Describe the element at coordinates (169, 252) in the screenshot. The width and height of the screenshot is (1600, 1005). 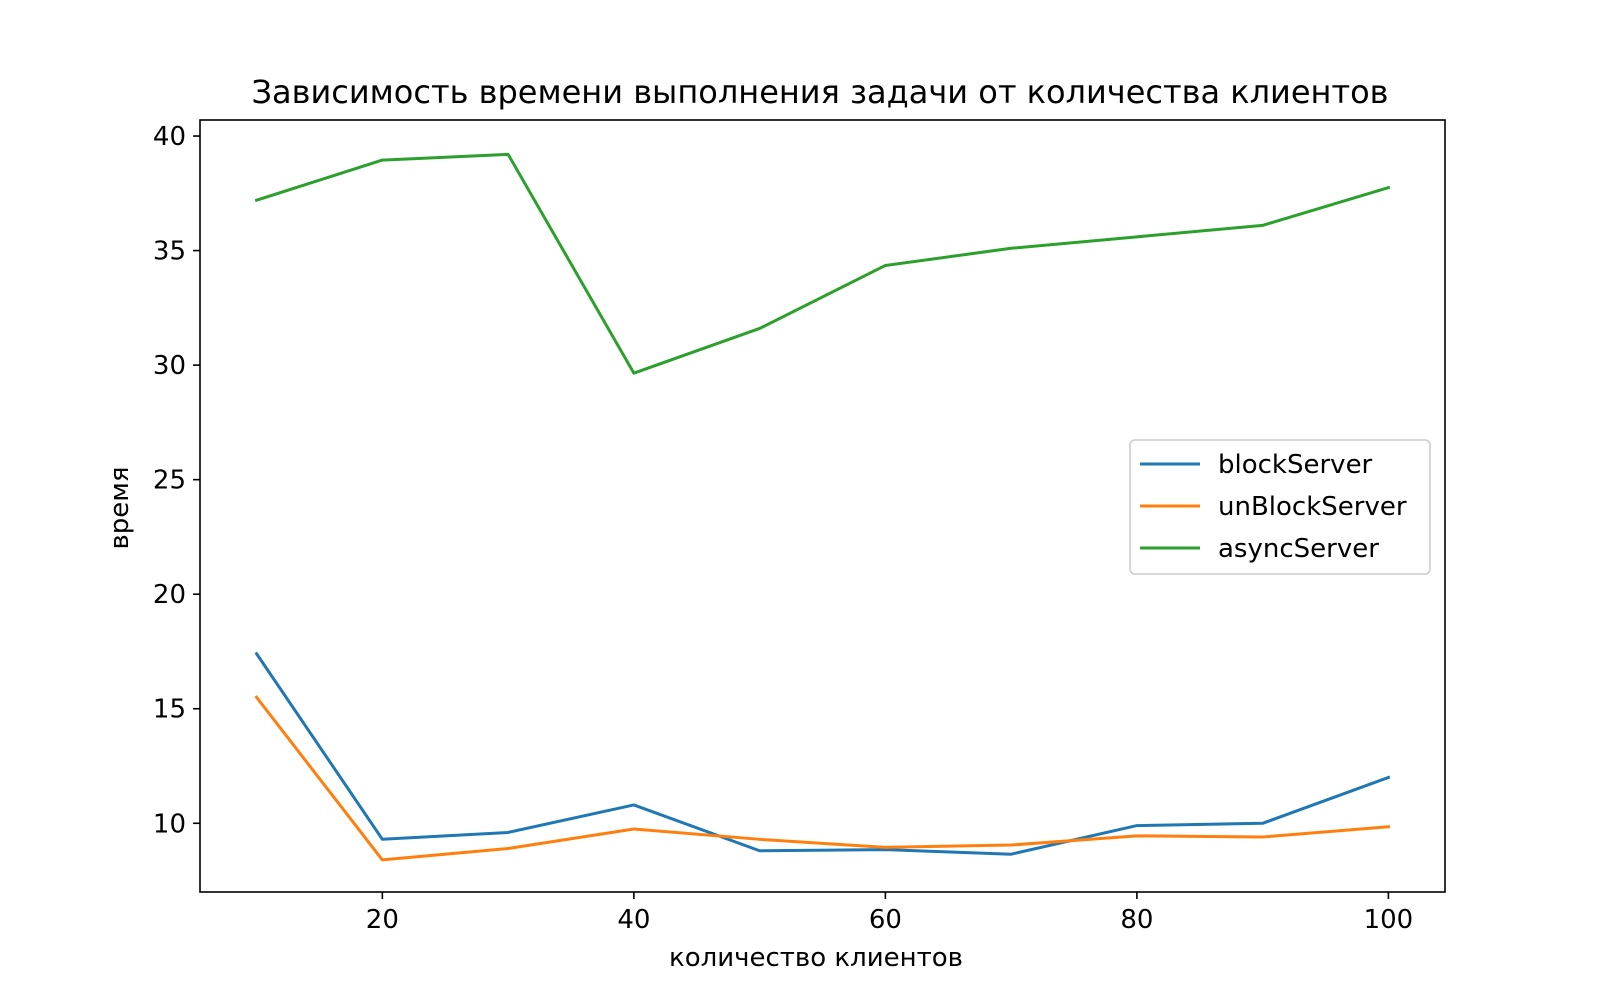
I see `y-tick-label: 35` at that location.